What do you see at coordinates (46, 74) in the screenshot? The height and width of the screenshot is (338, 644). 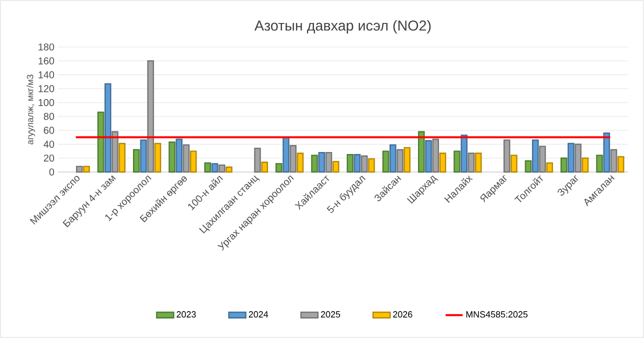 I see `y-tick-label: 140` at bounding box center [46, 74].